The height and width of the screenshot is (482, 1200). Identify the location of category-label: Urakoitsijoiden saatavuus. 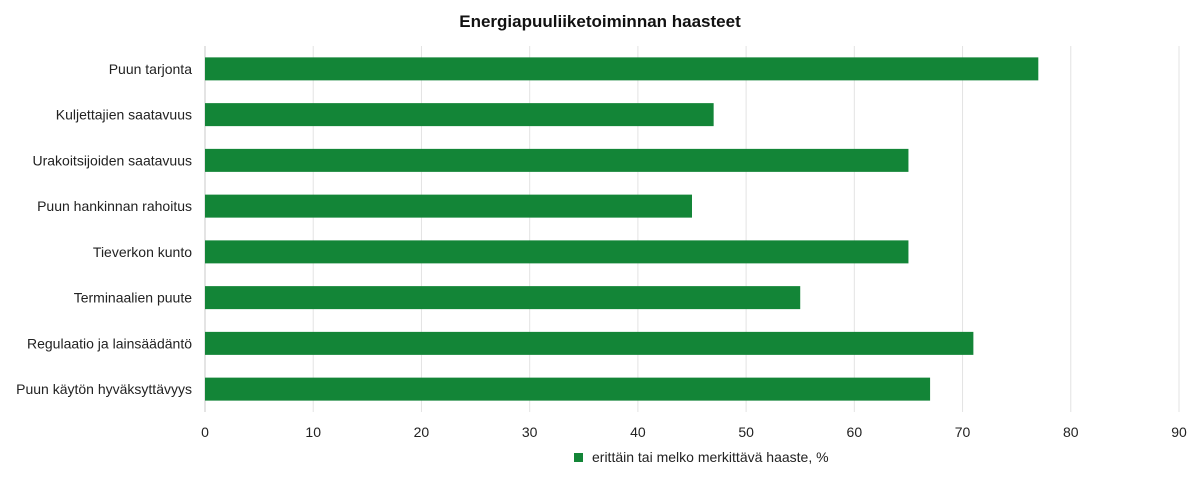
(112, 160).